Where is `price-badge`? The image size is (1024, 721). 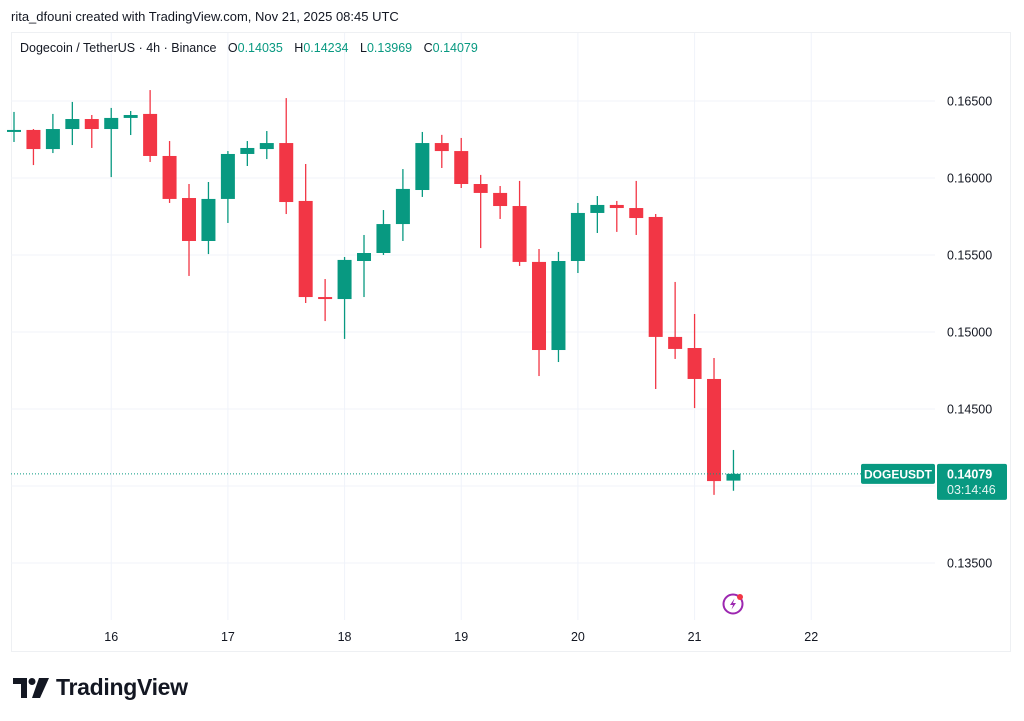 price-badge is located at coordinates (972, 481).